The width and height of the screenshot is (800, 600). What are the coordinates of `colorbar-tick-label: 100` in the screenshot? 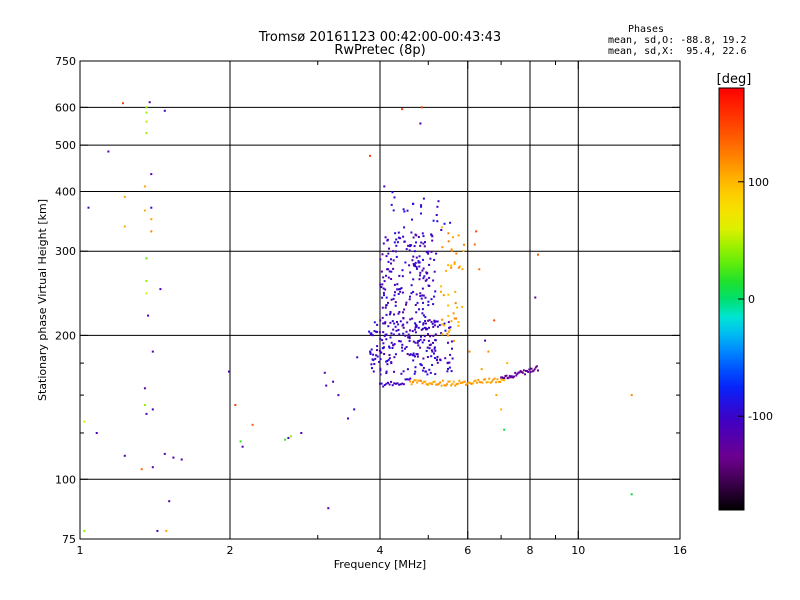 It's located at (758, 182).